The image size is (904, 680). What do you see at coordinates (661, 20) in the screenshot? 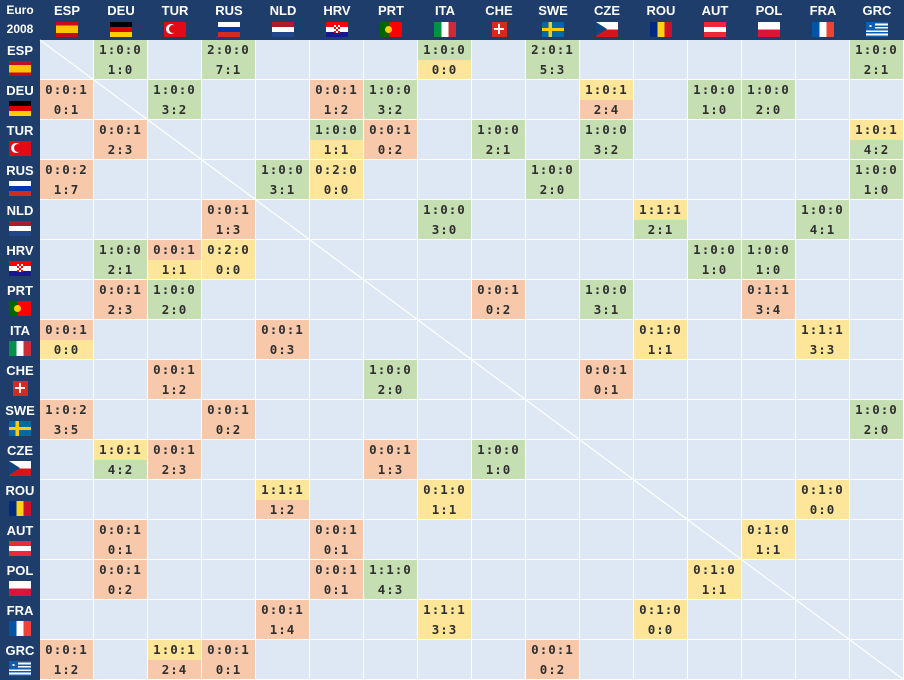
I see `column-header-rou: ROU` at bounding box center [661, 20].